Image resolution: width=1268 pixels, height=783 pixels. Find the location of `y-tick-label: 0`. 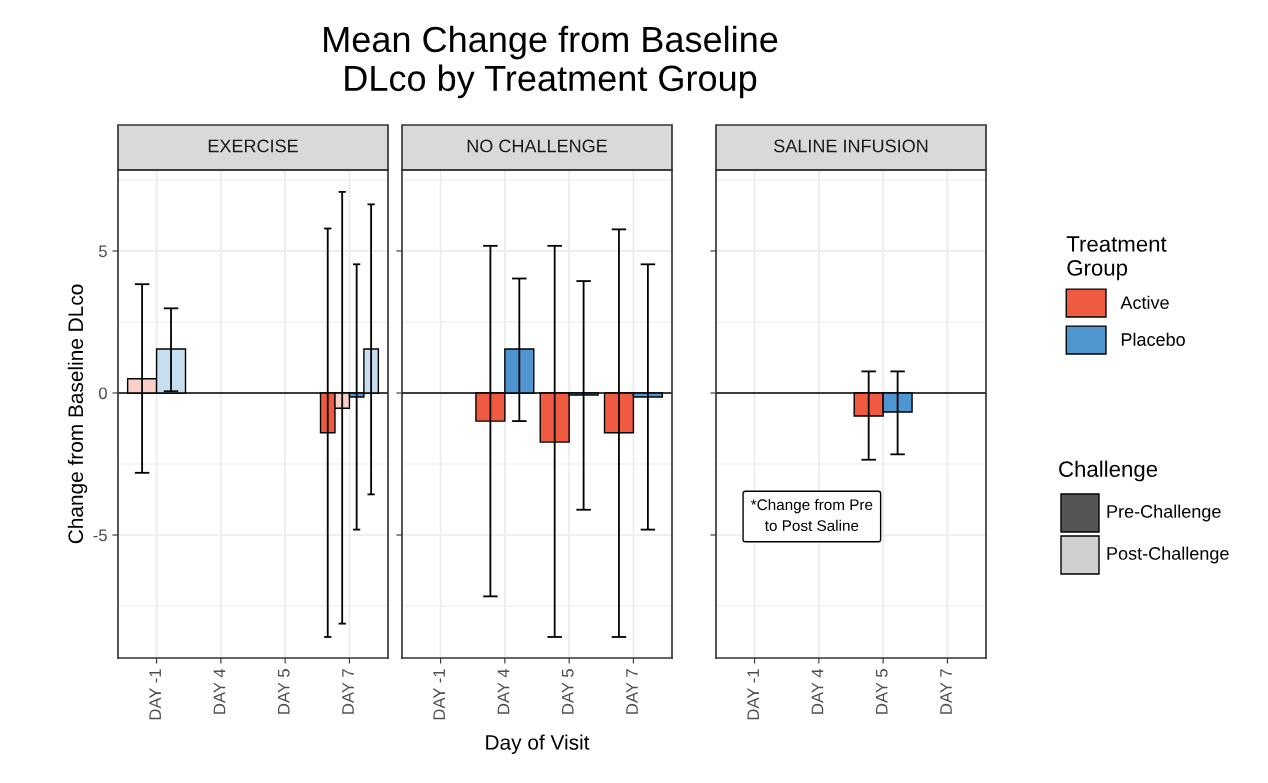

y-tick-label: 0 is located at coordinates (102, 393).